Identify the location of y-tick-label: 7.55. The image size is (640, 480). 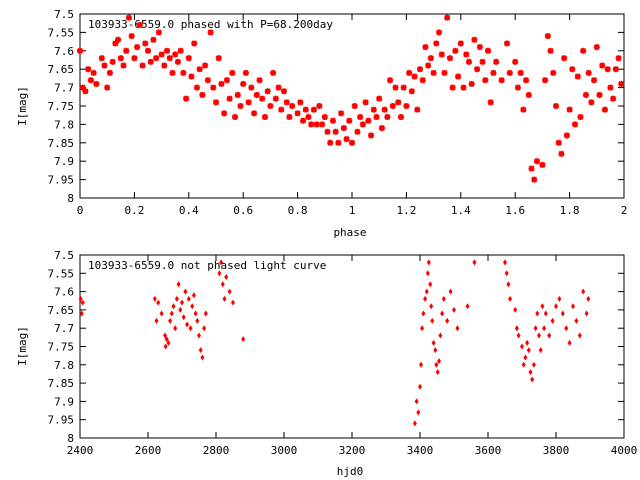
(61, 273).